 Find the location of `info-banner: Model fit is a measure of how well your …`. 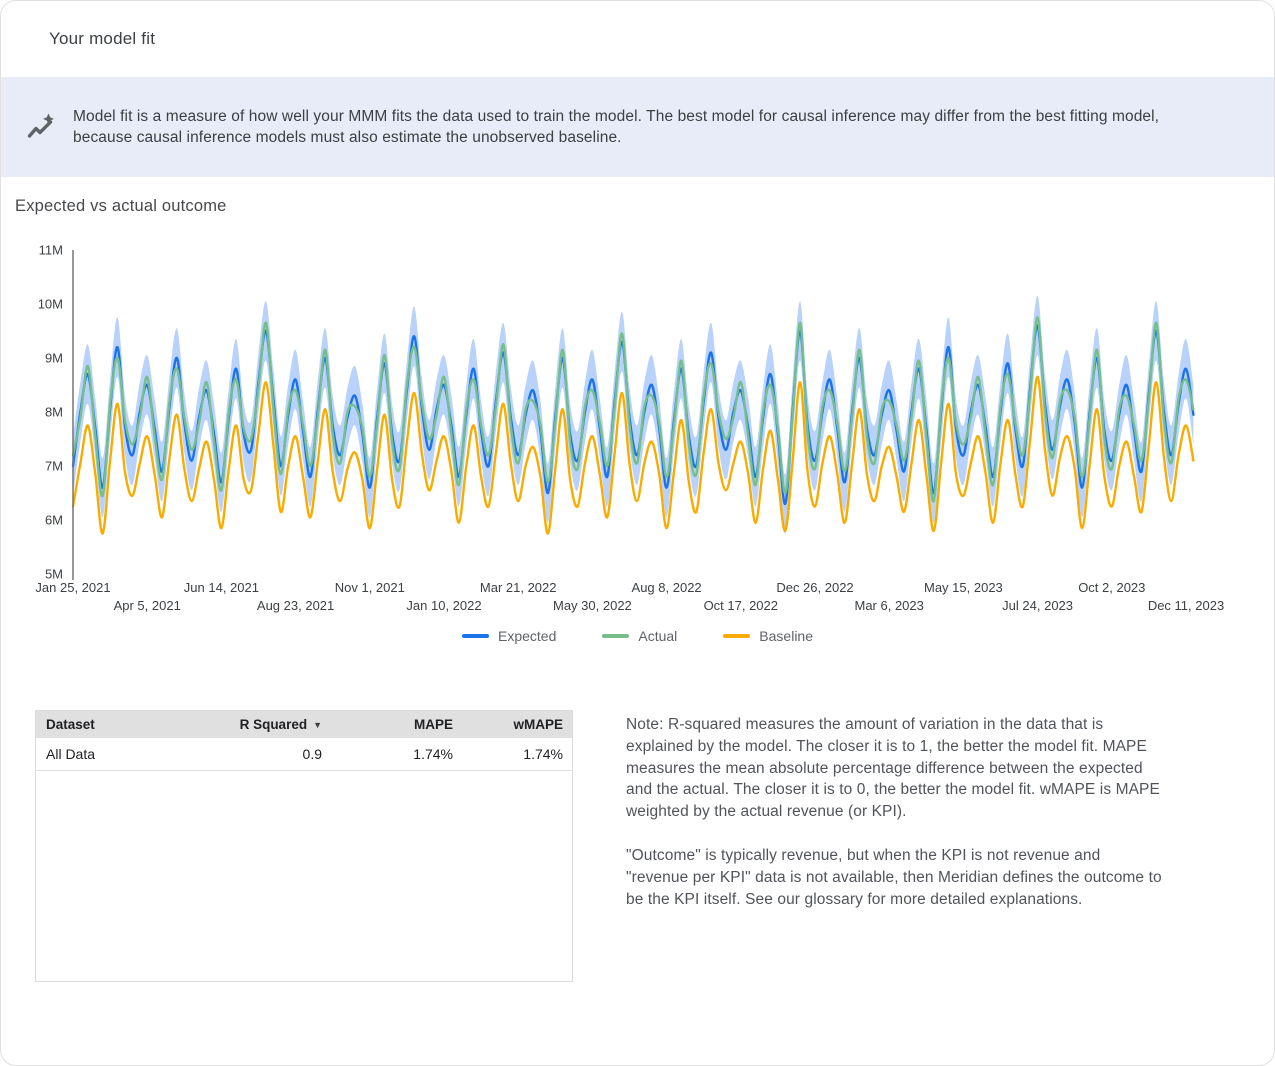

info-banner: Model fit is a measure of how well your … is located at coordinates (637, 127).